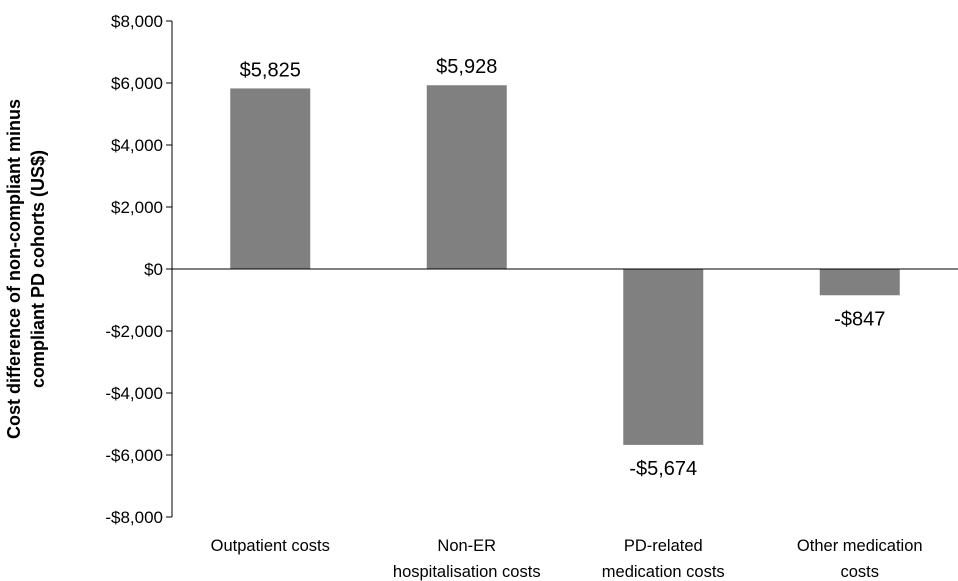 Image resolution: width=958 pixels, height=581 pixels. Describe the element at coordinates (134, 331) in the screenshot. I see `y-tick-label: -$2,000` at that location.